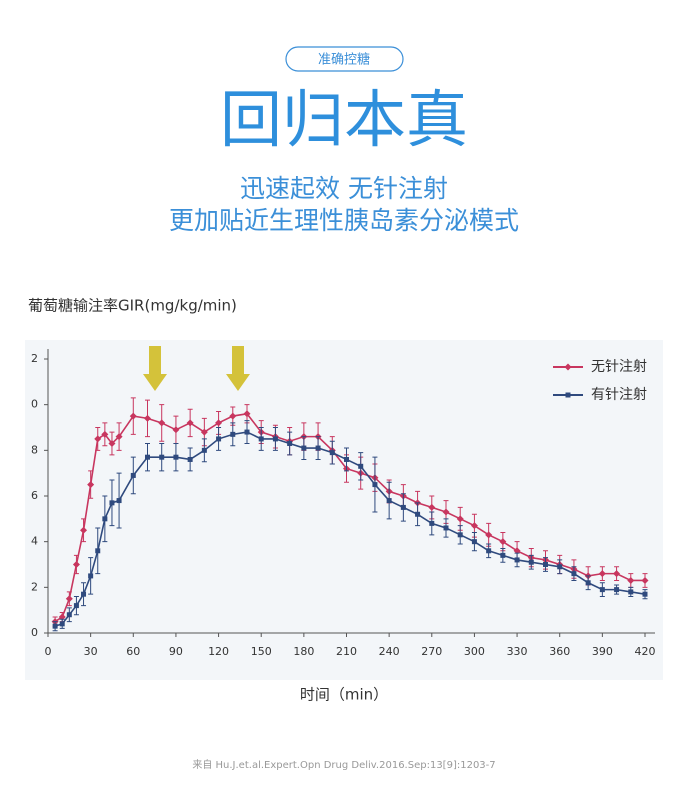 Image resolution: width=689 pixels, height=804 pixels. I want to click on headline: 回归本真, so click(344, 119).